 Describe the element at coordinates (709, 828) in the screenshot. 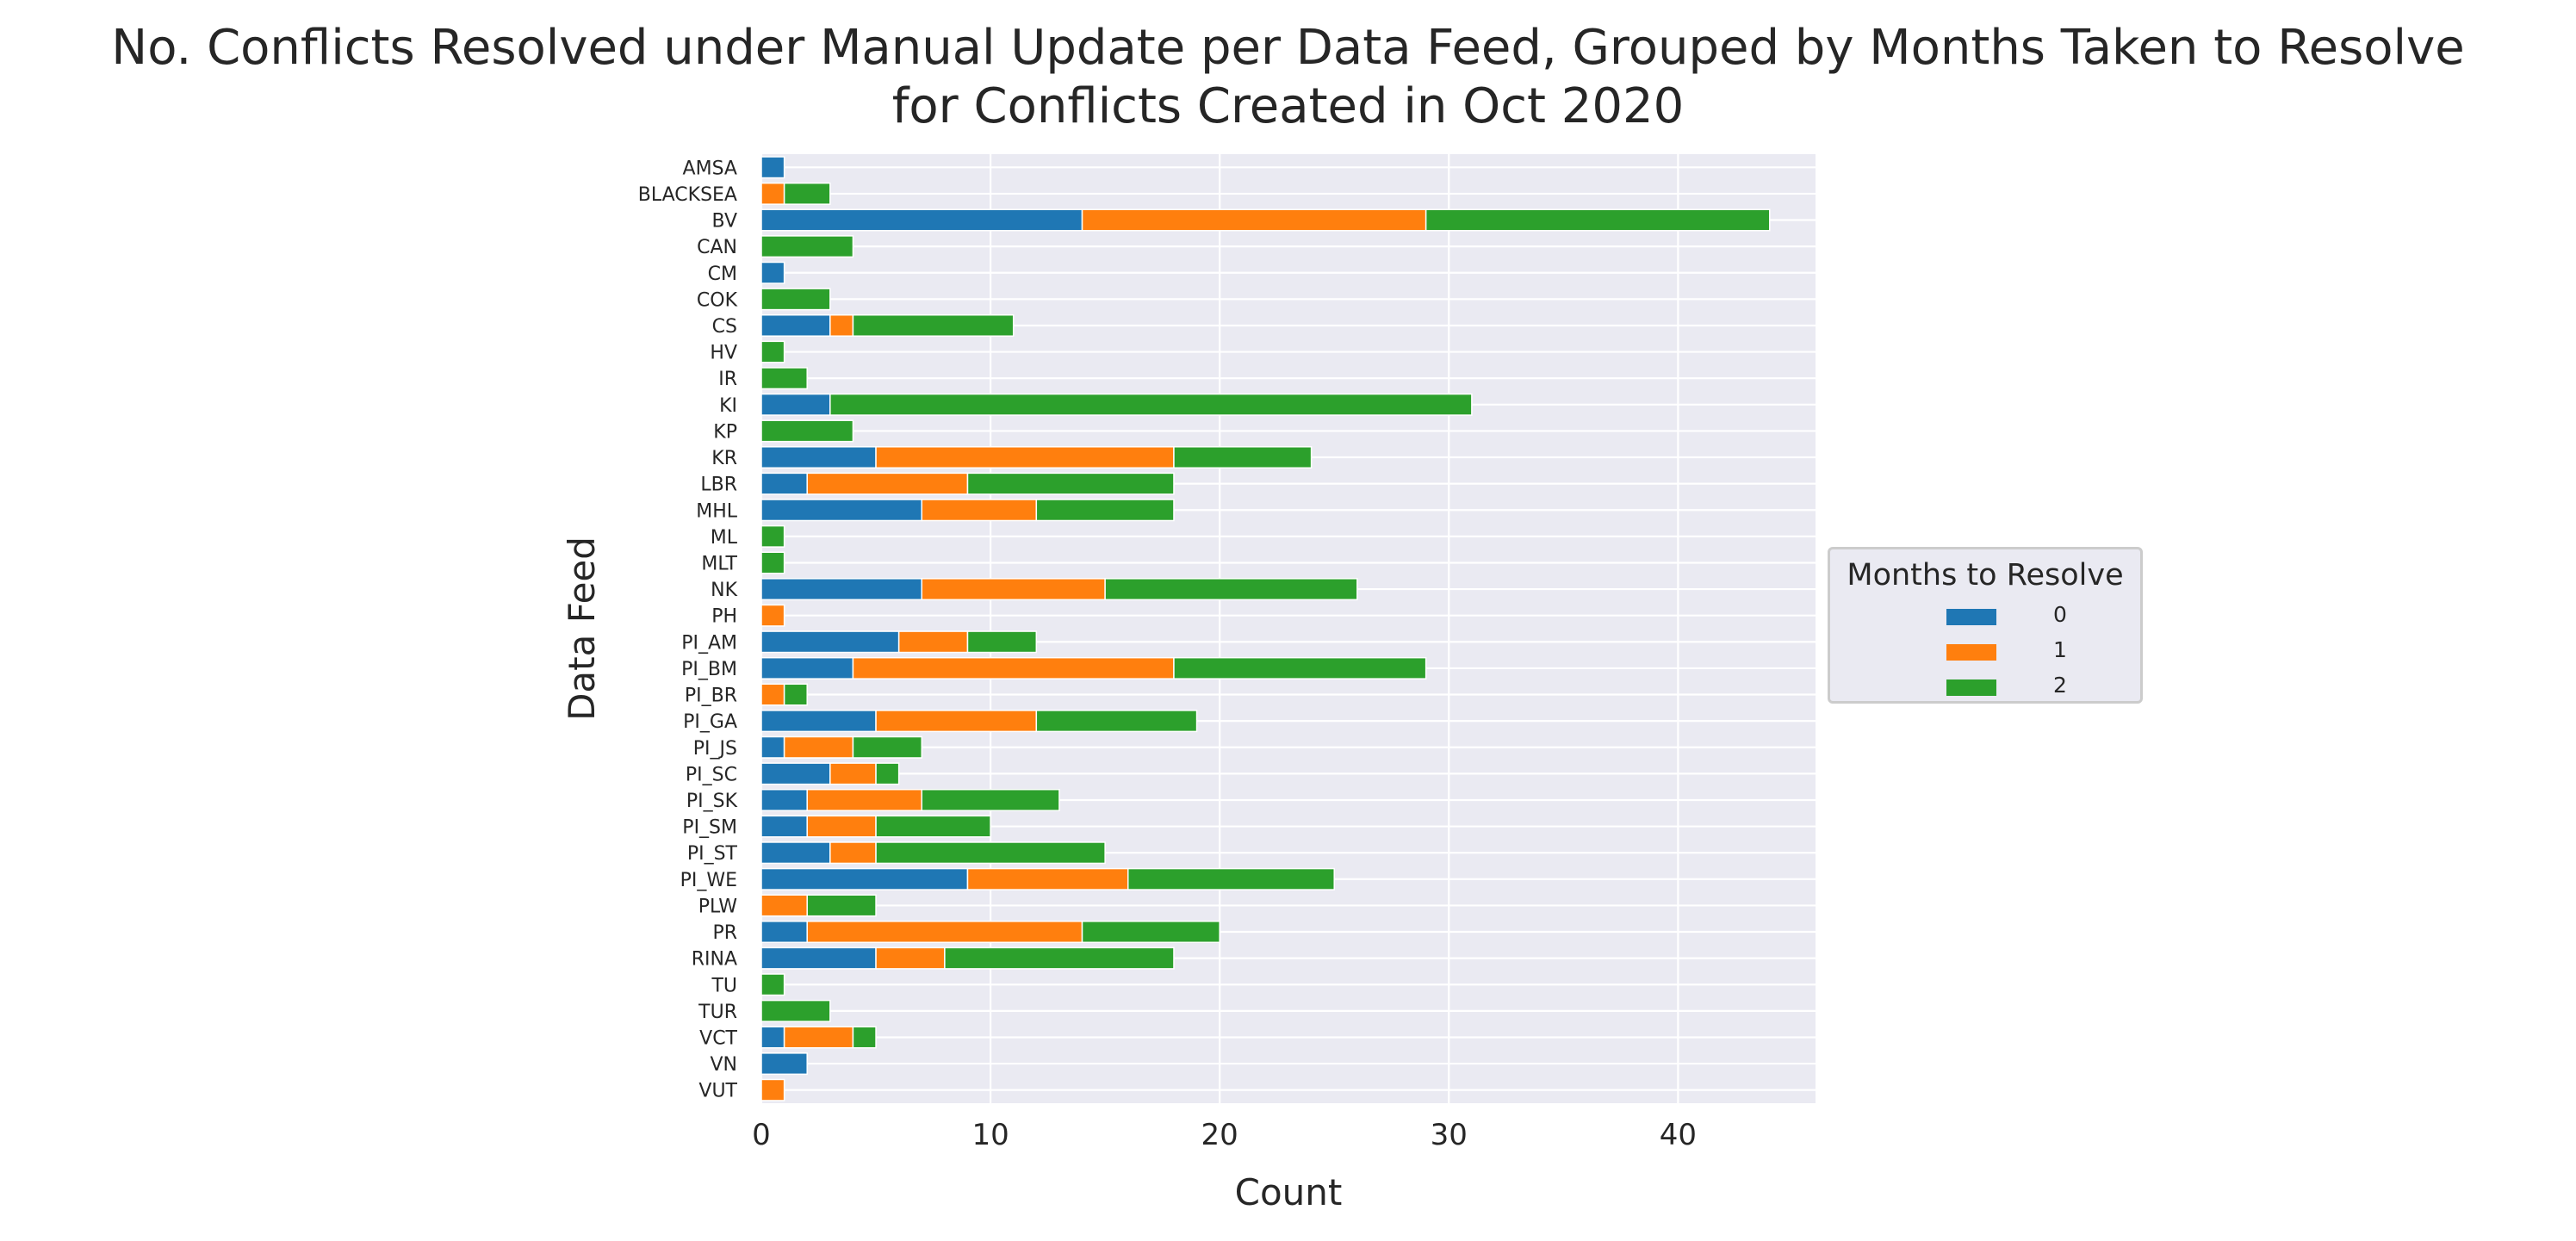

I see `y-tick-label: PI_SM` at that location.